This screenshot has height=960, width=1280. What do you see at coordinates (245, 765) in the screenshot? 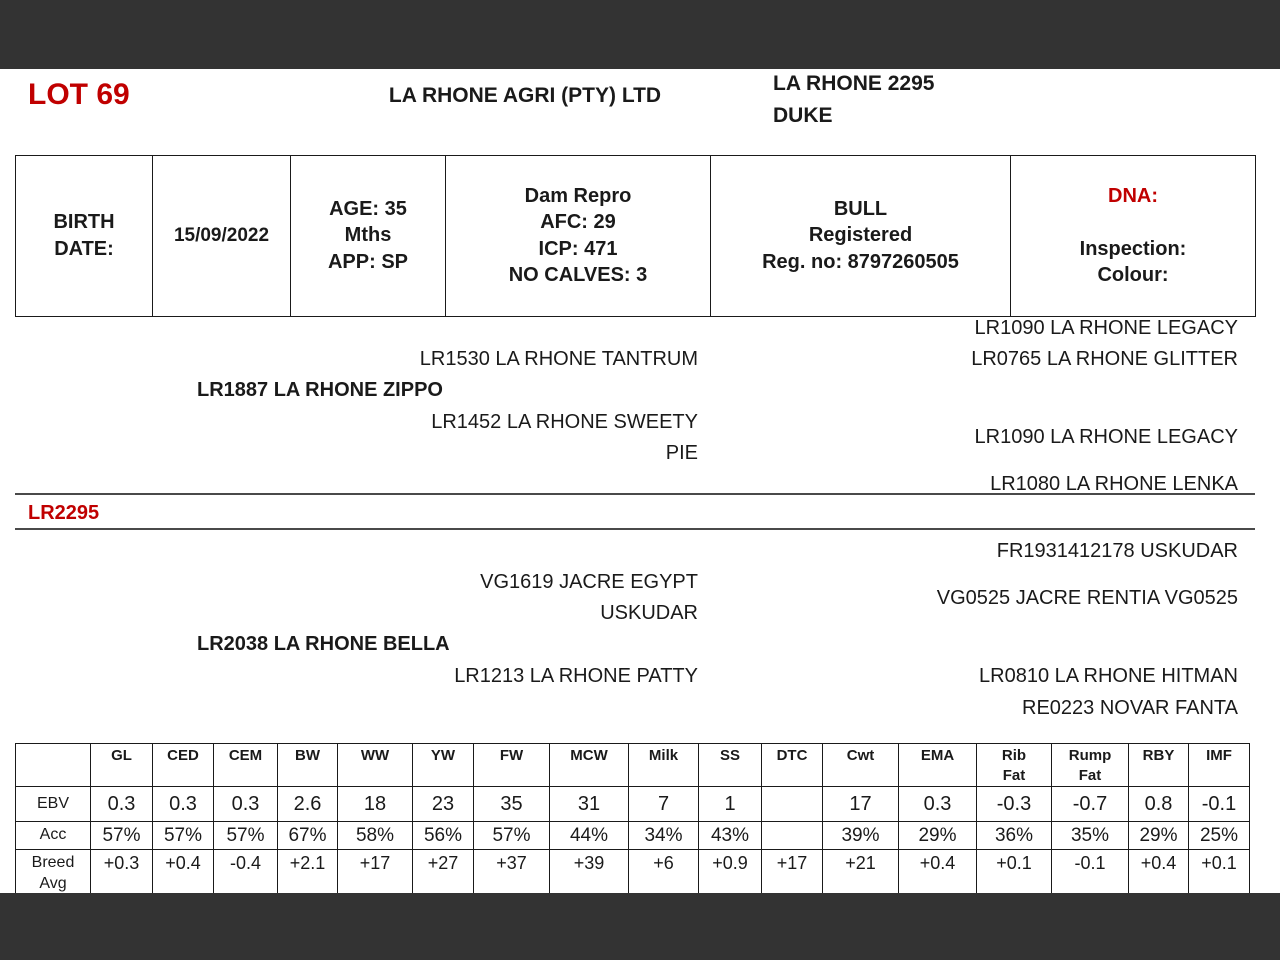
I see `ebv-col-header: CEM` at bounding box center [245, 765].